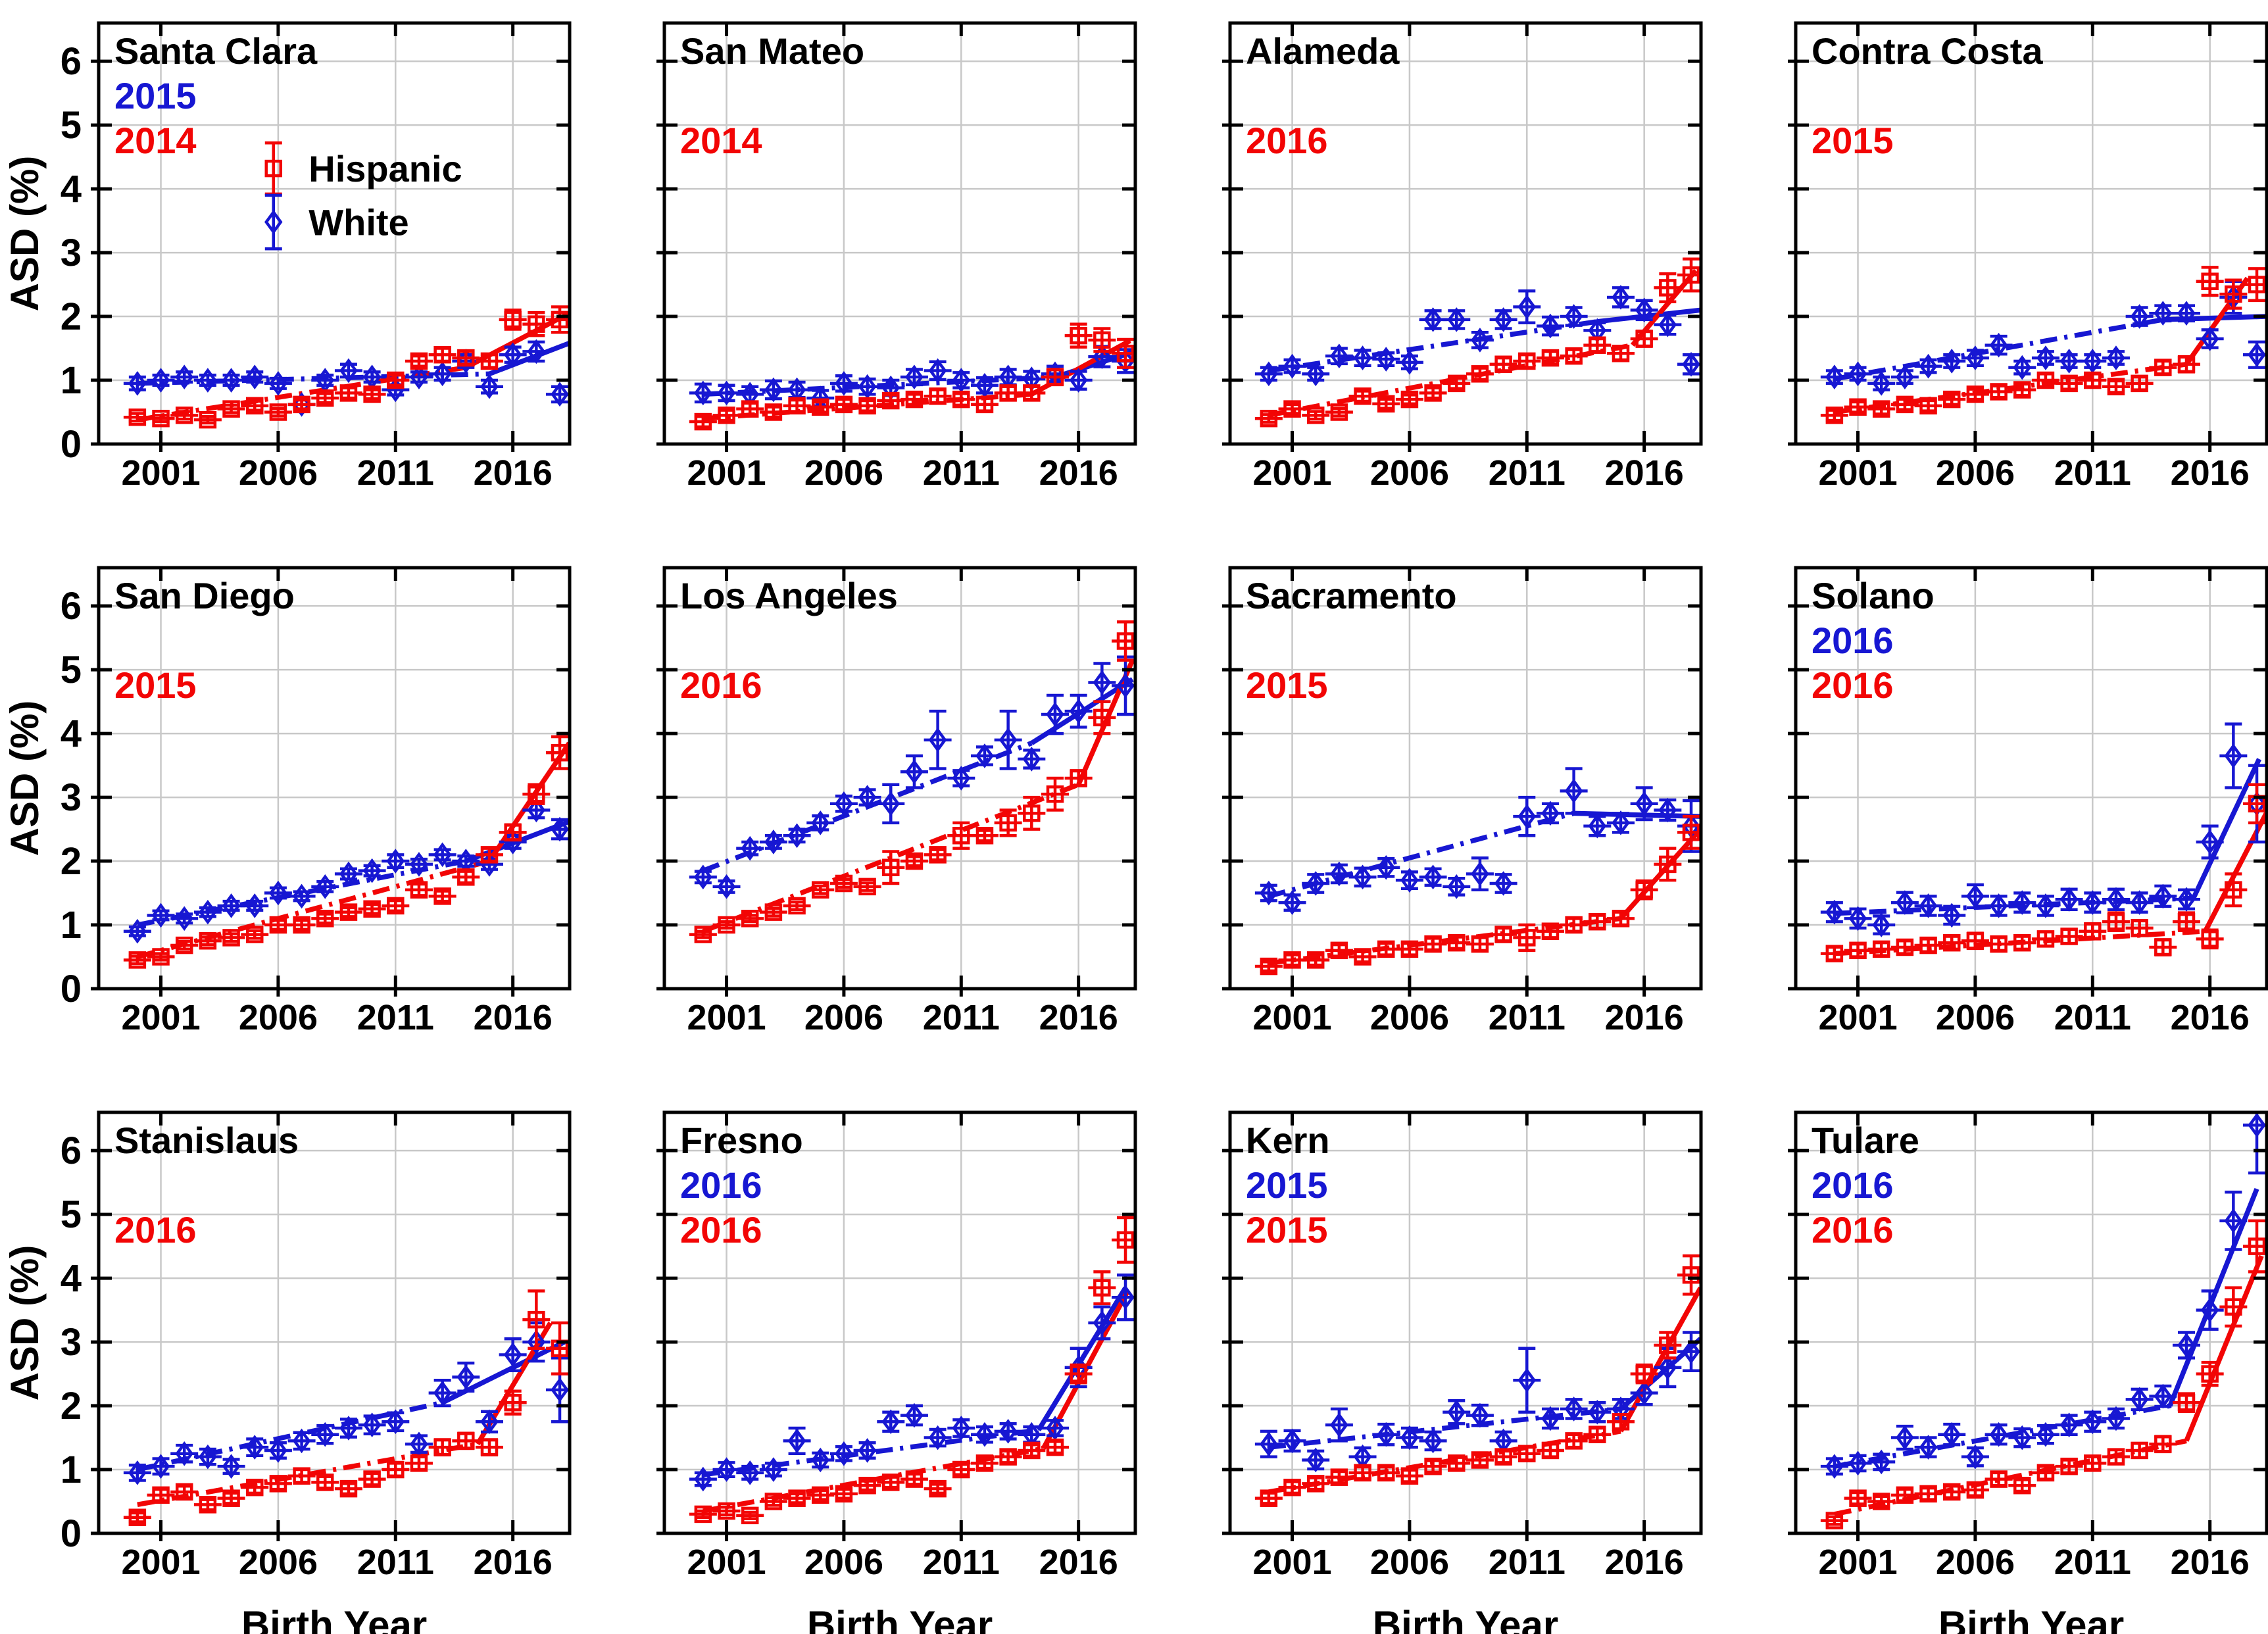 The image size is (2268, 1634). Describe the element at coordinates (1287, 685) in the screenshot. I see `hispanic-changepoint-label: 2015` at that location.